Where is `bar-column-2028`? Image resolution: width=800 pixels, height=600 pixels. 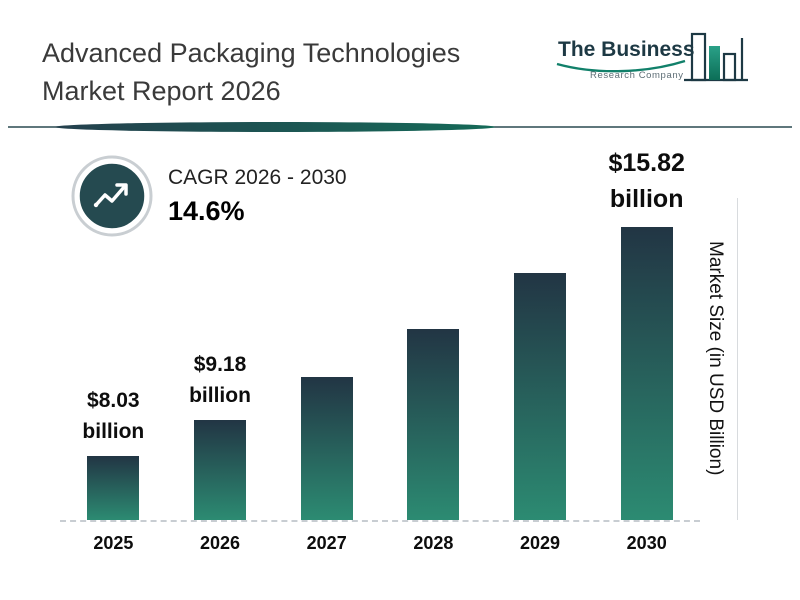
bar-column-2028 is located at coordinates (433, 332).